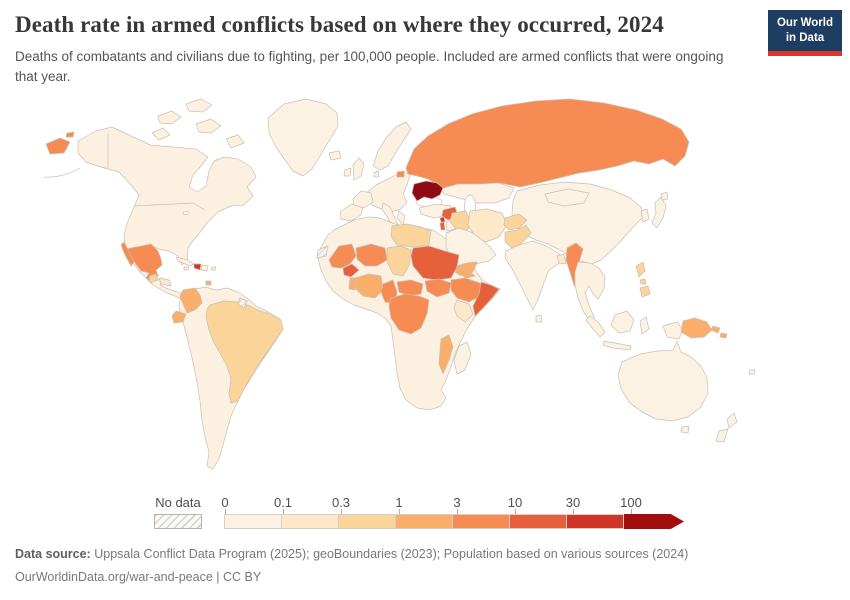 The image size is (850, 600). Describe the element at coordinates (242, 576) in the screenshot. I see `footer-license-link: CC BY` at that location.